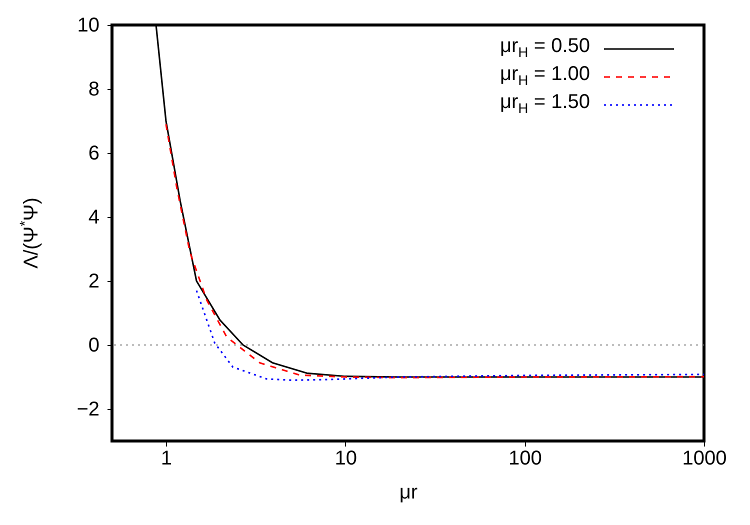 This screenshot has width=750, height=525. I want to click on x-axis-title: μr, so click(408, 493).